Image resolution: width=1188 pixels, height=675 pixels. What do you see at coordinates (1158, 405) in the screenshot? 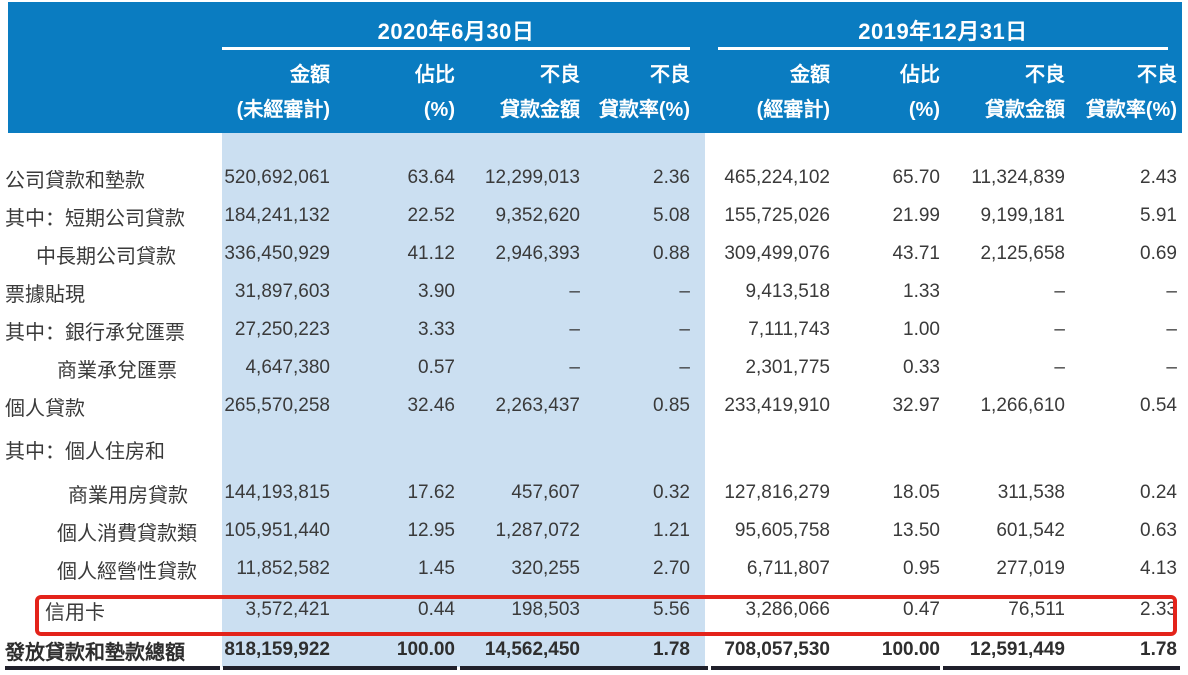
I see `cell: 0.54` at bounding box center [1158, 405].